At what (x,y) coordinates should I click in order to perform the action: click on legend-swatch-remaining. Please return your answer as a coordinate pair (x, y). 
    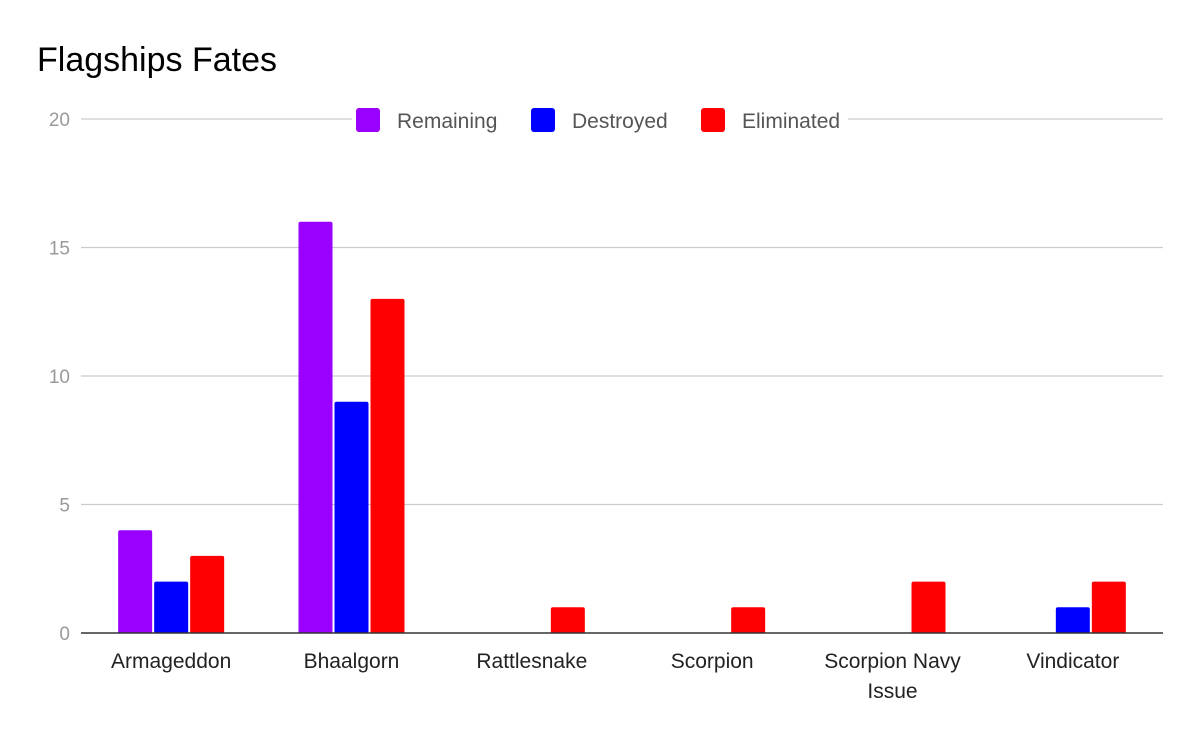
    Looking at the image, I should click on (368, 120).